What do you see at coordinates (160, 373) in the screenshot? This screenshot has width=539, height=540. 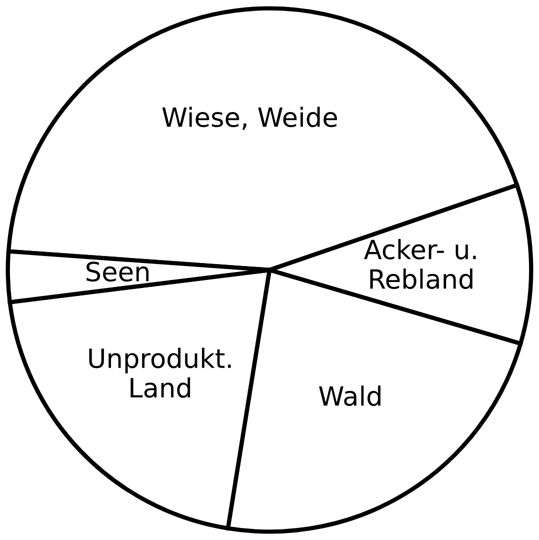 I see `slice-label: Unprodukt. Land` at bounding box center [160, 373].